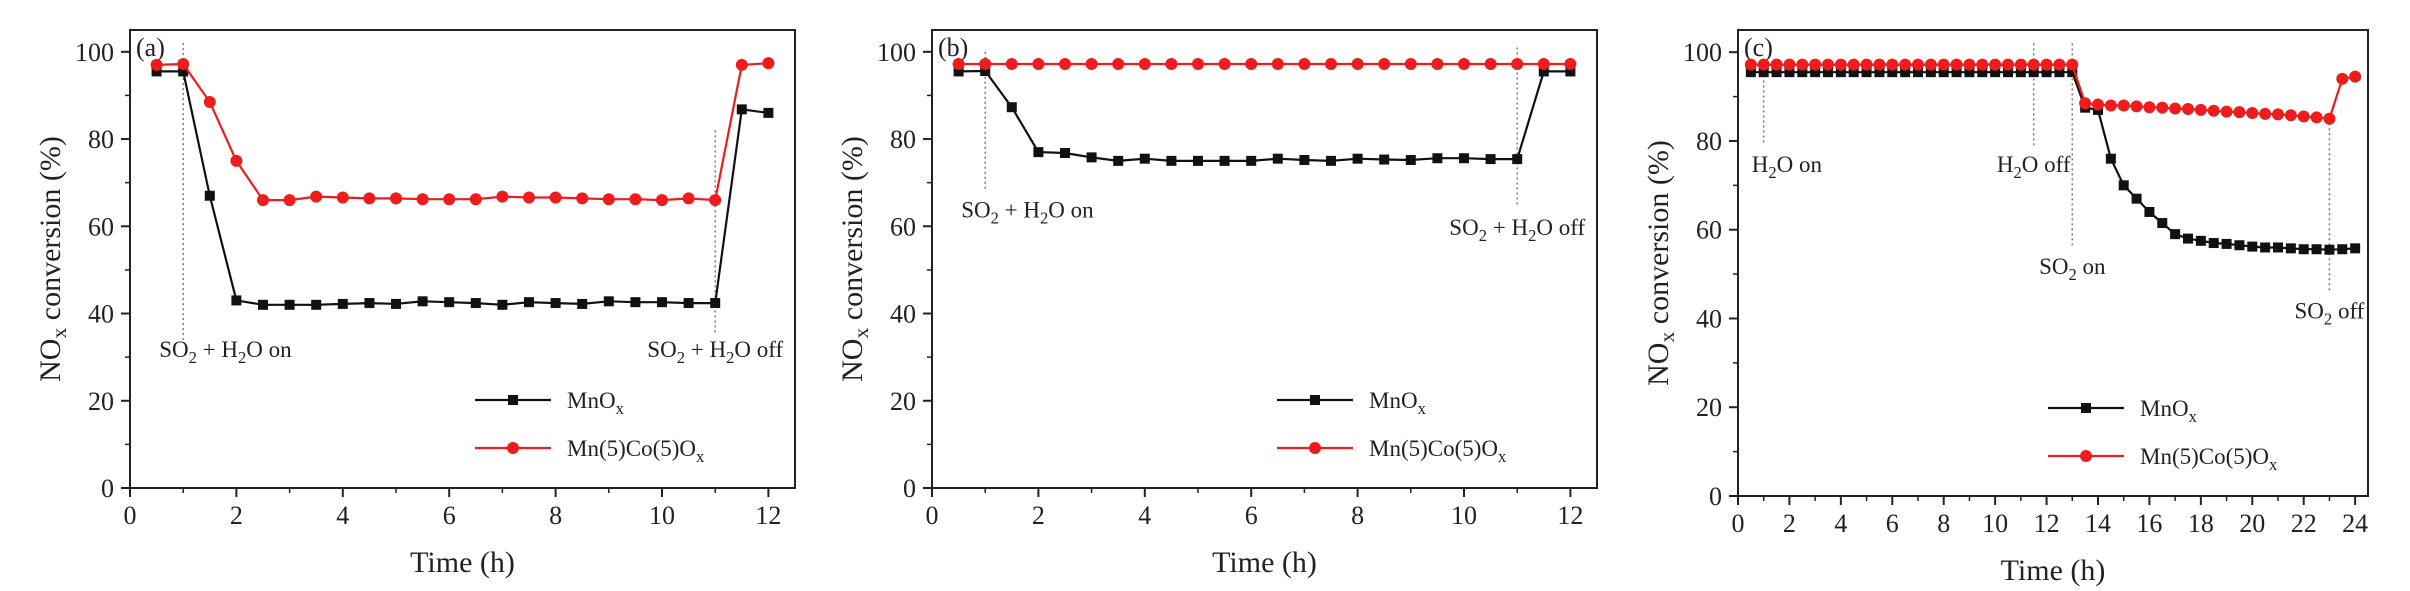 The width and height of the screenshot is (2410, 591). Describe the element at coordinates (1995, 523) in the screenshot. I see `x-tick-label: 10` at that location.